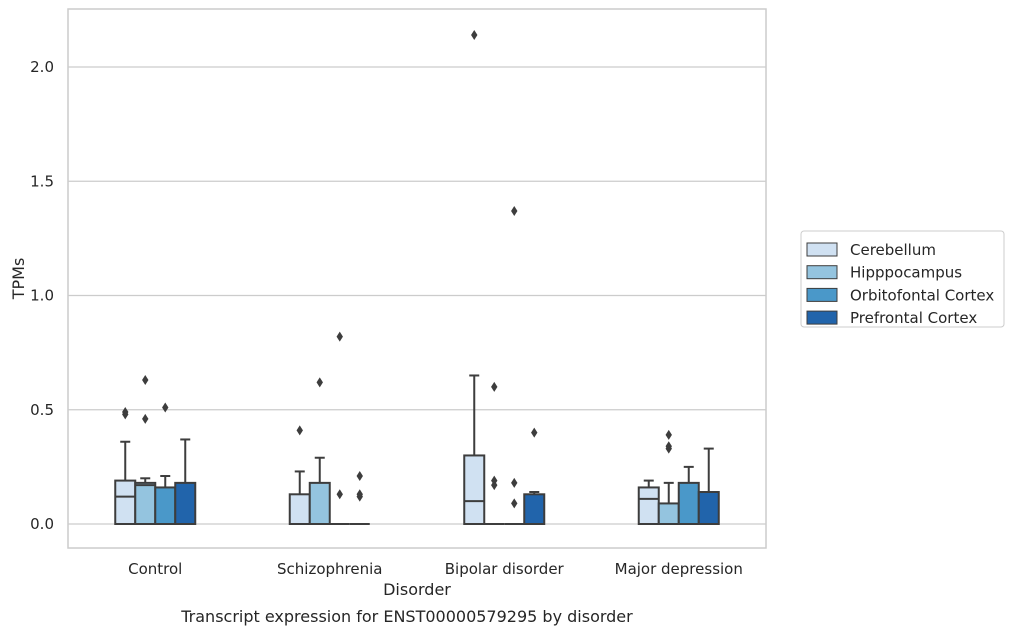 This screenshot has height=634, width=1014. I want to click on x-tick-label: Major depression, so click(679, 569).